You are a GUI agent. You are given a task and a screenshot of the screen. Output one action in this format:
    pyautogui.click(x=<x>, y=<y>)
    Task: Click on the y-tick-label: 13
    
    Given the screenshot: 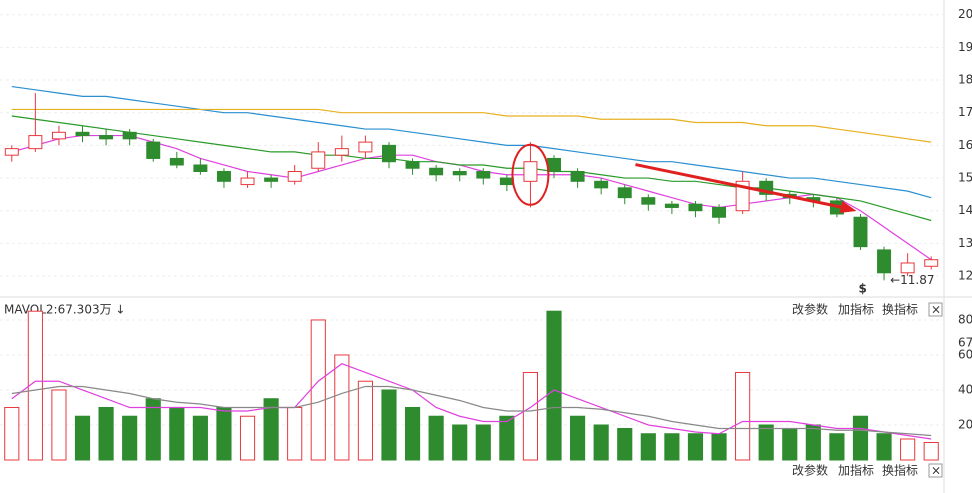 What is the action you would take?
    pyautogui.click(x=965, y=243)
    